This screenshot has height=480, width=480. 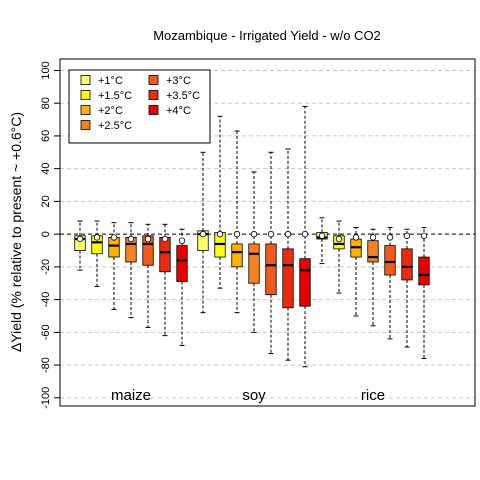 I want to click on legend-label: +4°C, so click(x=178, y=111).